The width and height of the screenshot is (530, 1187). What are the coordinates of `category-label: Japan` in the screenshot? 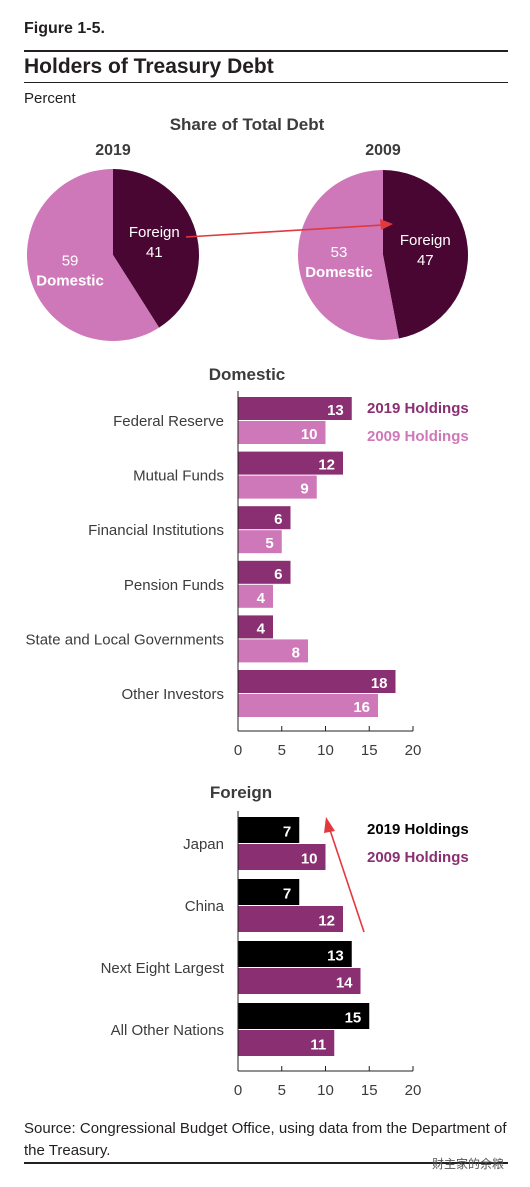 It's located at (203, 844).